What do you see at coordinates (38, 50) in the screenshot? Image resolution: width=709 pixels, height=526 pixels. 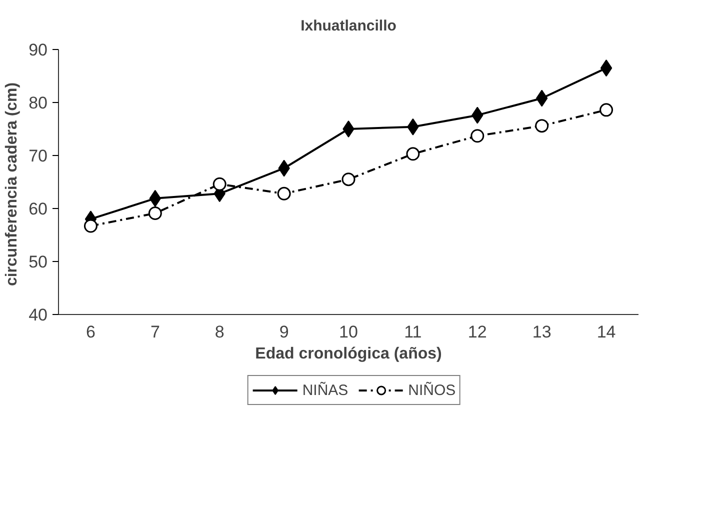 I see `y-tick-label: 90` at bounding box center [38, 50].